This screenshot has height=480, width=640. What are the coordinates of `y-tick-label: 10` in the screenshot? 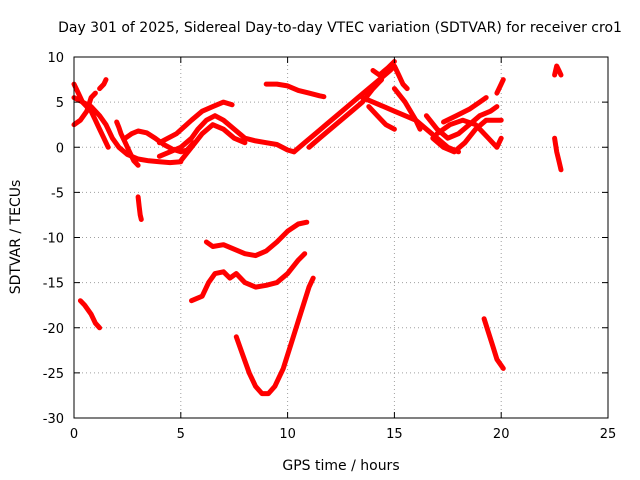 It's located at (55, 58).